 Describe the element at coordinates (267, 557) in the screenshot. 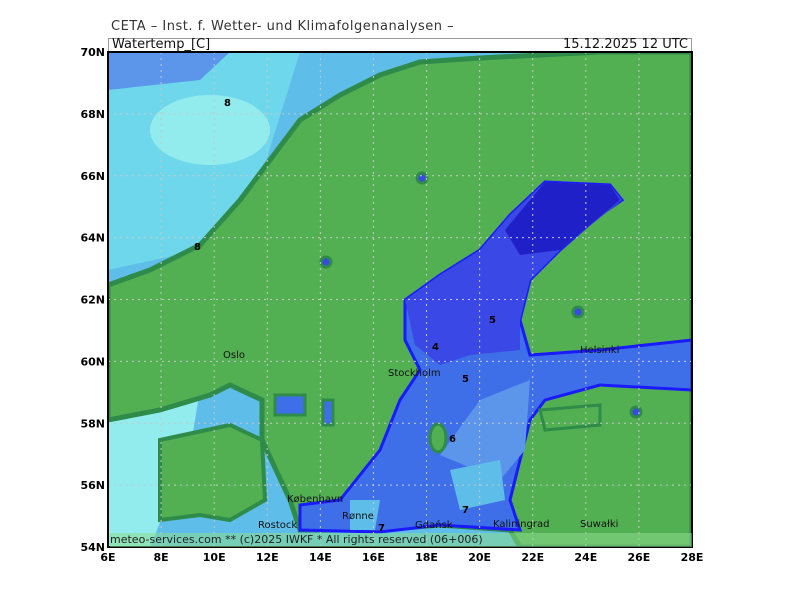

I see `lon-tick-label: 12E` at that location.